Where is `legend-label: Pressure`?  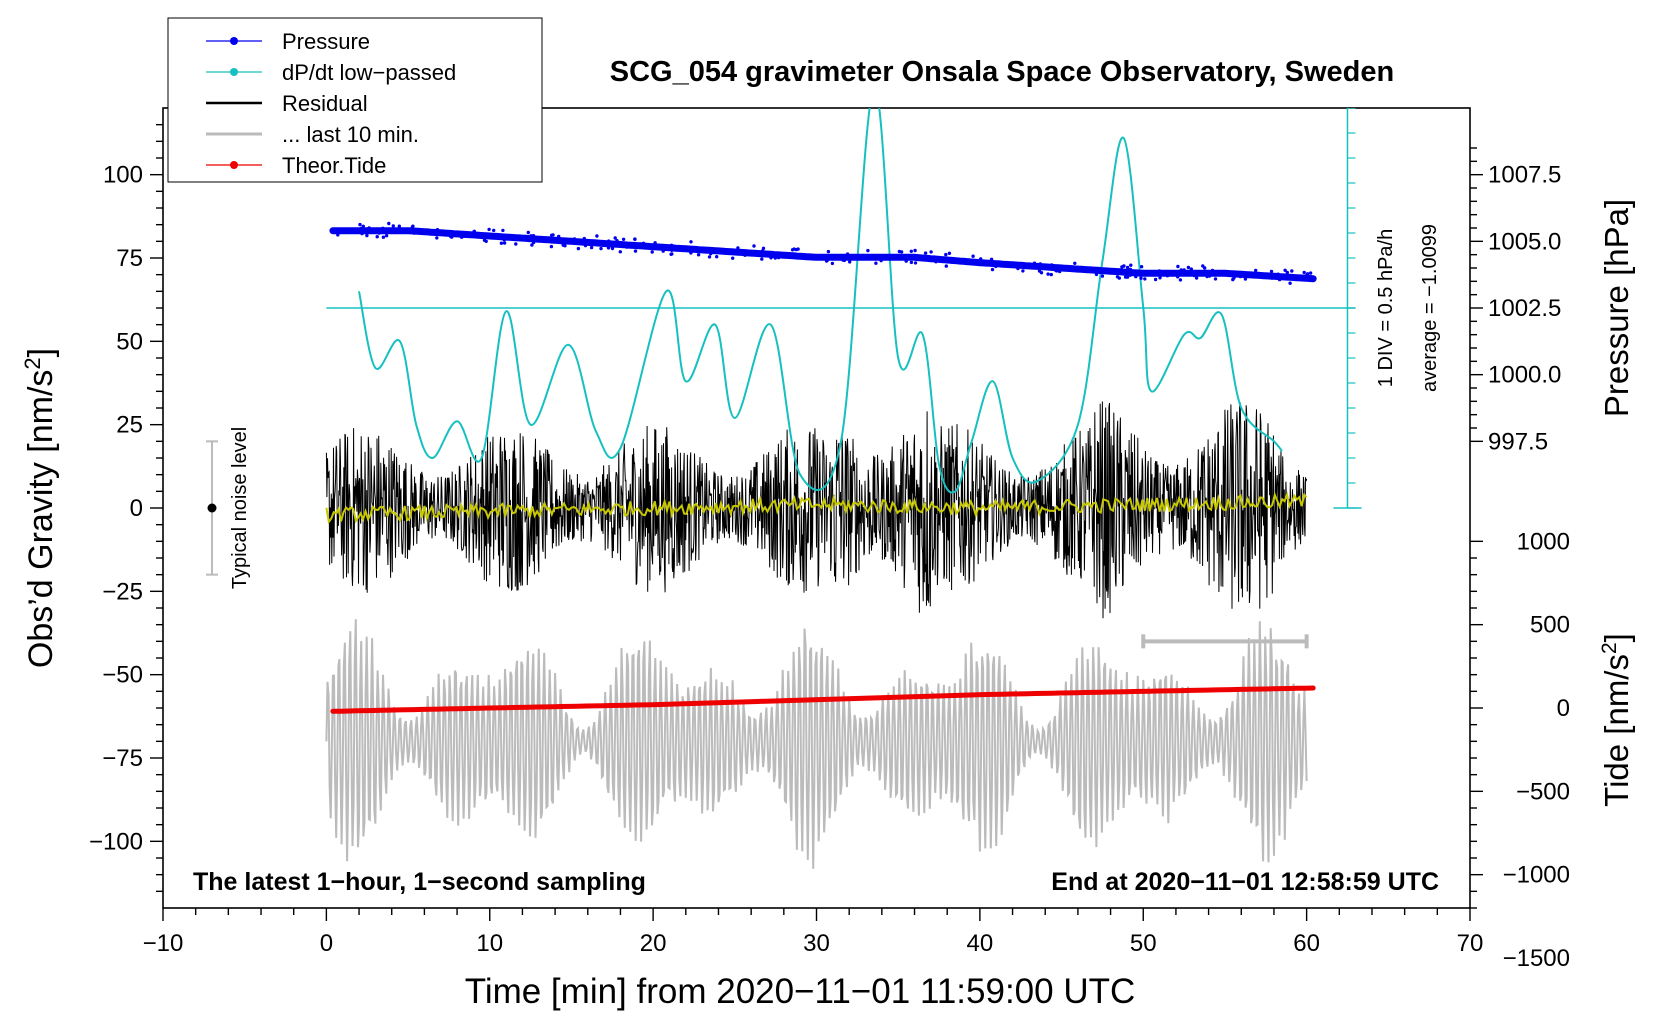
legend-label: Pressure is located at coordinates (326, 41).